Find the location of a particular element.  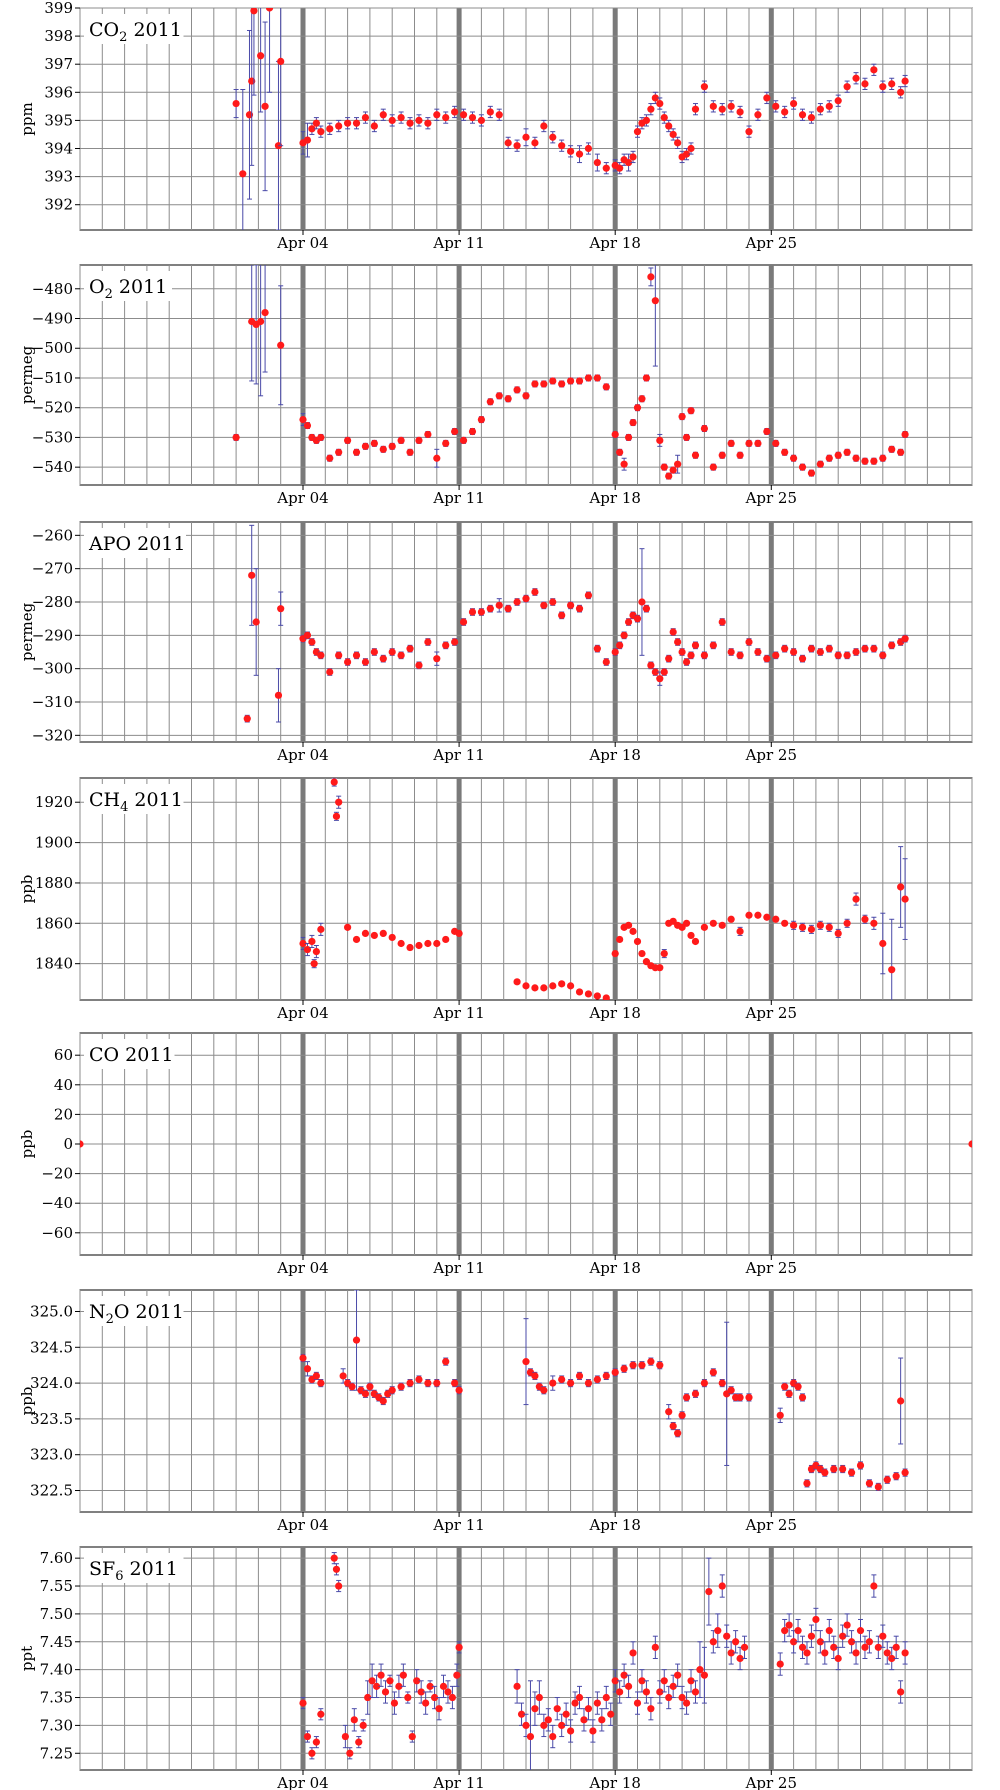

x-tick-label: Apr 25 is located at coordinates (771, 243).